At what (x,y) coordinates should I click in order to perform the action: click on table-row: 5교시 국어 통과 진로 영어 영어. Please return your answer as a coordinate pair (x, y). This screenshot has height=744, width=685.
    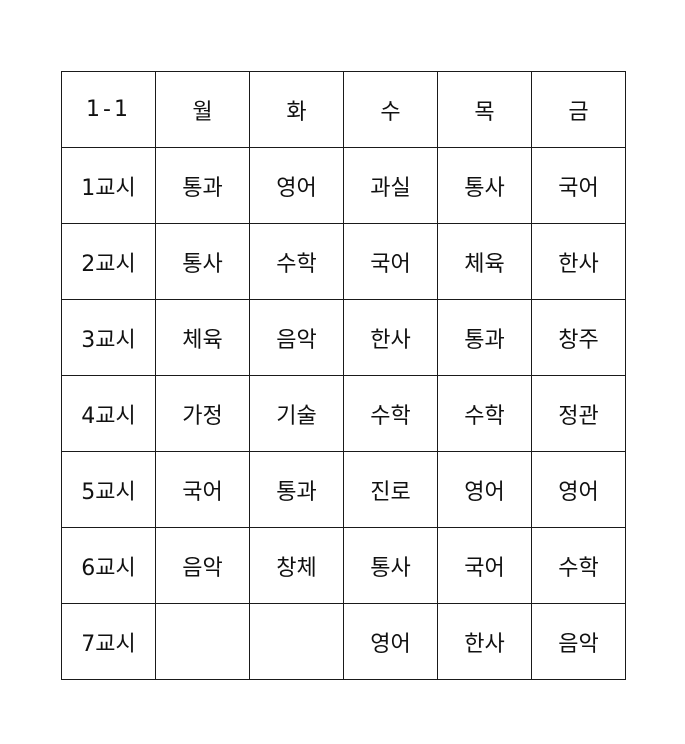
    Looking at the image, I should click on (343, 489).